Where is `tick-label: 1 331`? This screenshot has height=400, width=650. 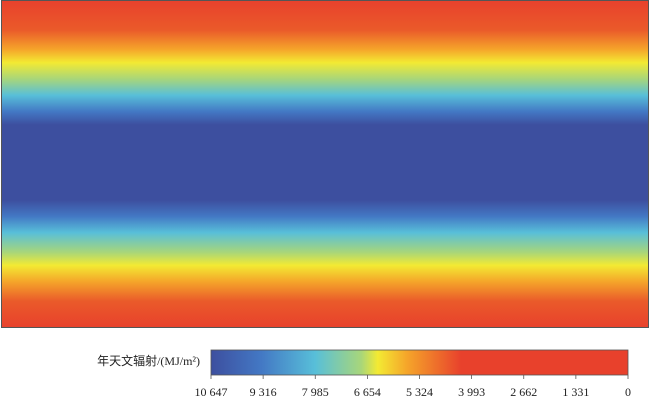 tick-label: 1 331 is located at coordinates (575, 392).